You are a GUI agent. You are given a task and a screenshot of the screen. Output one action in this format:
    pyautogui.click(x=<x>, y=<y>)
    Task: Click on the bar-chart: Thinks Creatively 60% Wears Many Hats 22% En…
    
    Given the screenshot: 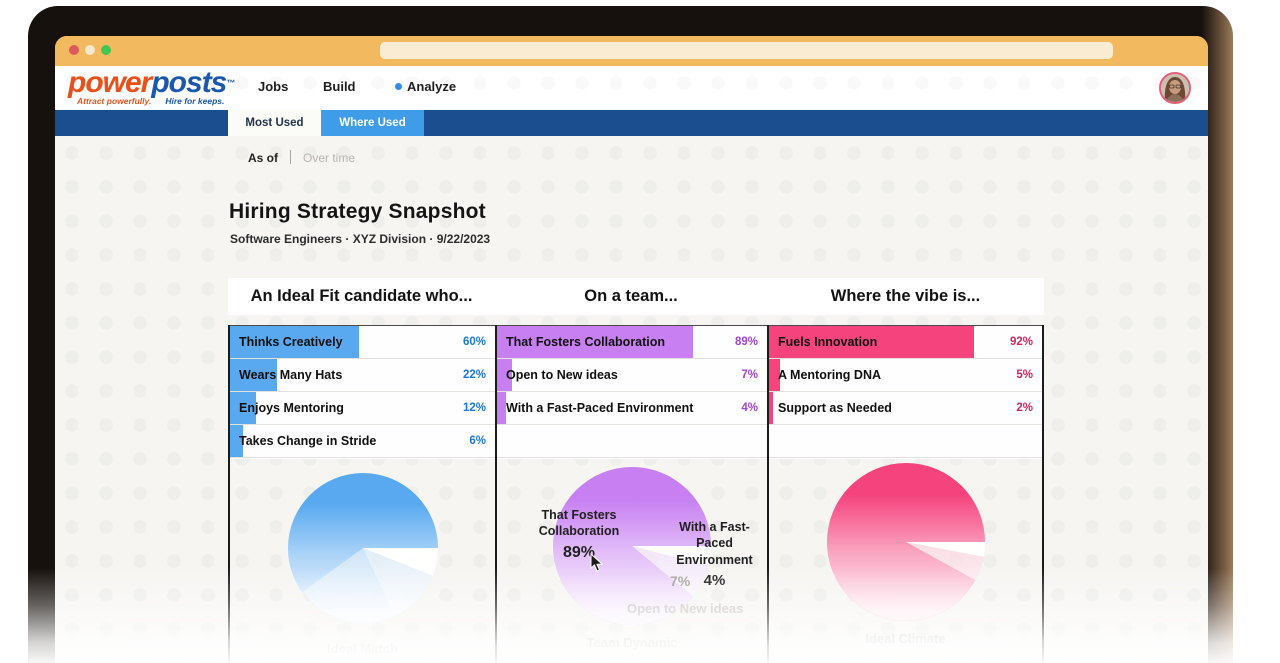 What is the action you would take?
    pyautogui.click(x=362, y=392)
    